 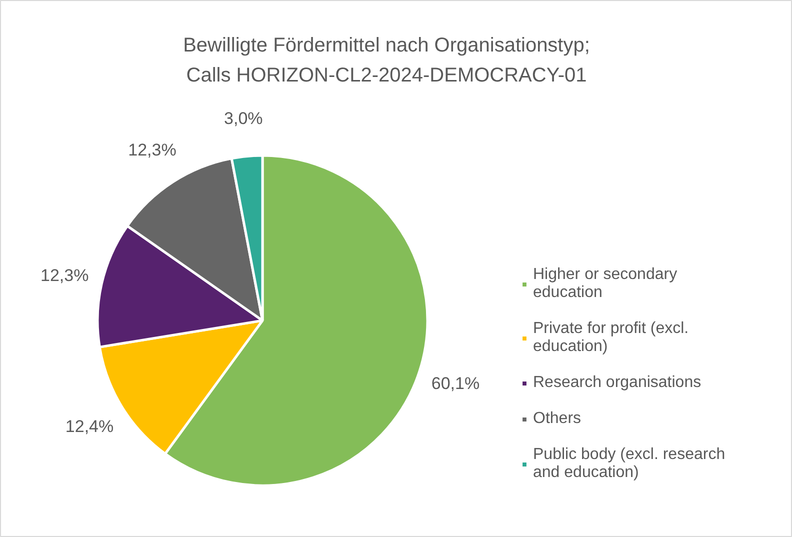 What do you see at coordinates (617, 383) in the screenshot?
I see `legend-label: Research organisations` at bounding box center [617, 383].